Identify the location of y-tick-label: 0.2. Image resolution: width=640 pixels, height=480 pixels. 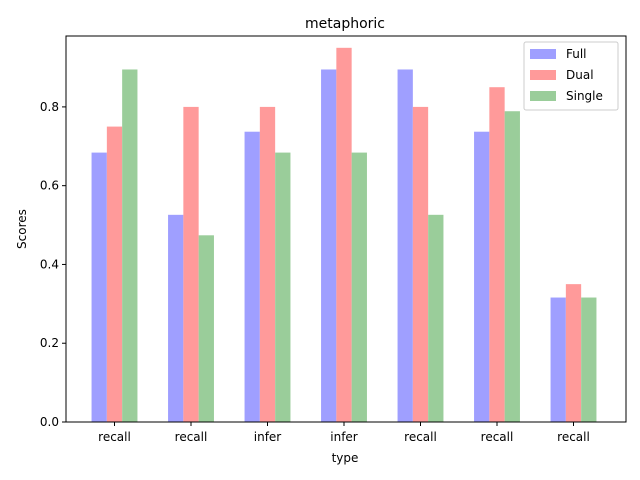
(49, 343).